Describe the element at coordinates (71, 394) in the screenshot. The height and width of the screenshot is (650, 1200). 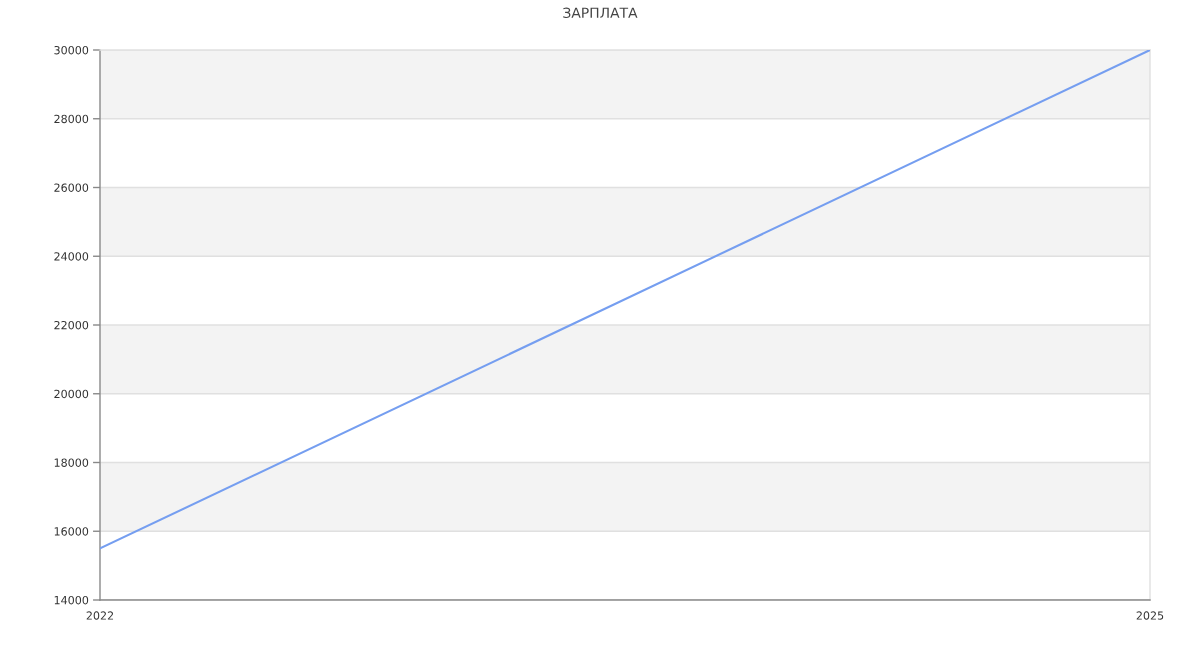
I see `y-tick-label: 20000` at that location.